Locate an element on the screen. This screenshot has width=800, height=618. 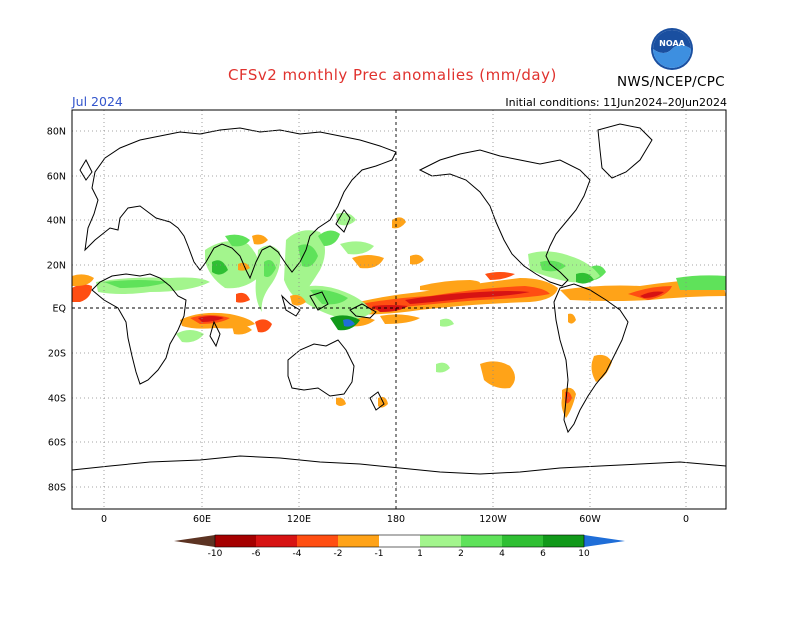
legend-label: -6 is located at coordinates (256, 554).